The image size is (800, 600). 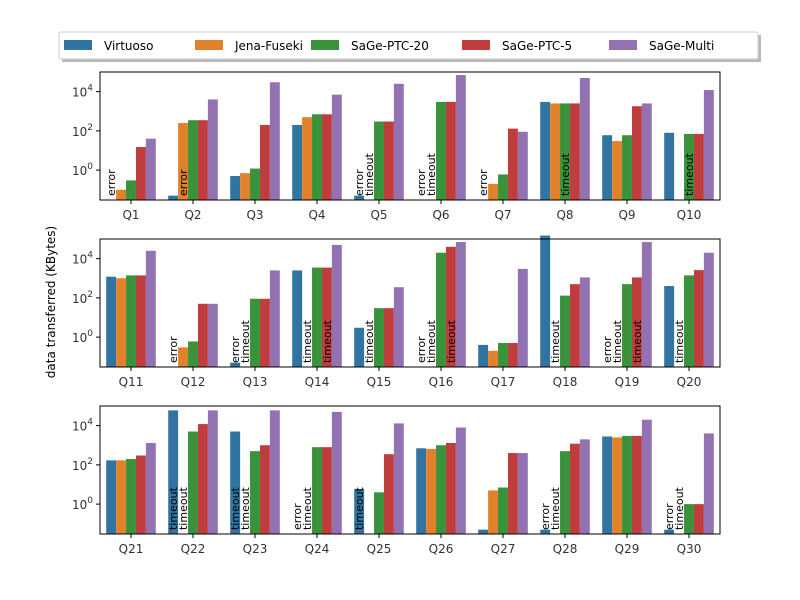 What do you see at coordinates (111, 321) in the screenshot?
I see `bar-q11-virtuoso` at bounding box center [111, 321].